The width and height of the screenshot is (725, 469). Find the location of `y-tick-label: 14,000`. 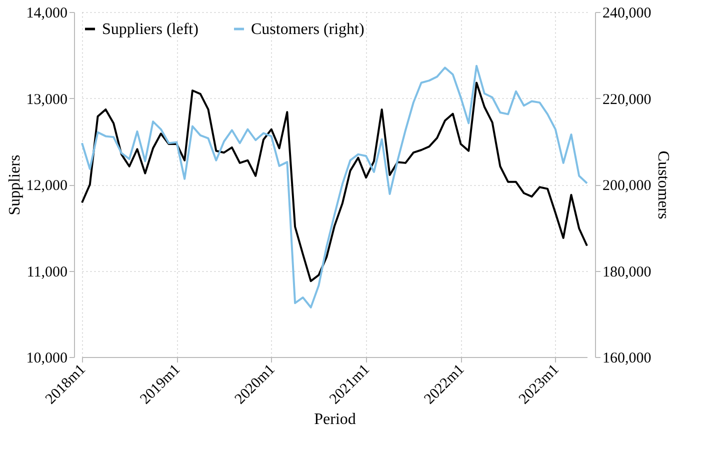

y-tick-label: 14,000 is located at coordinates (47, 14).